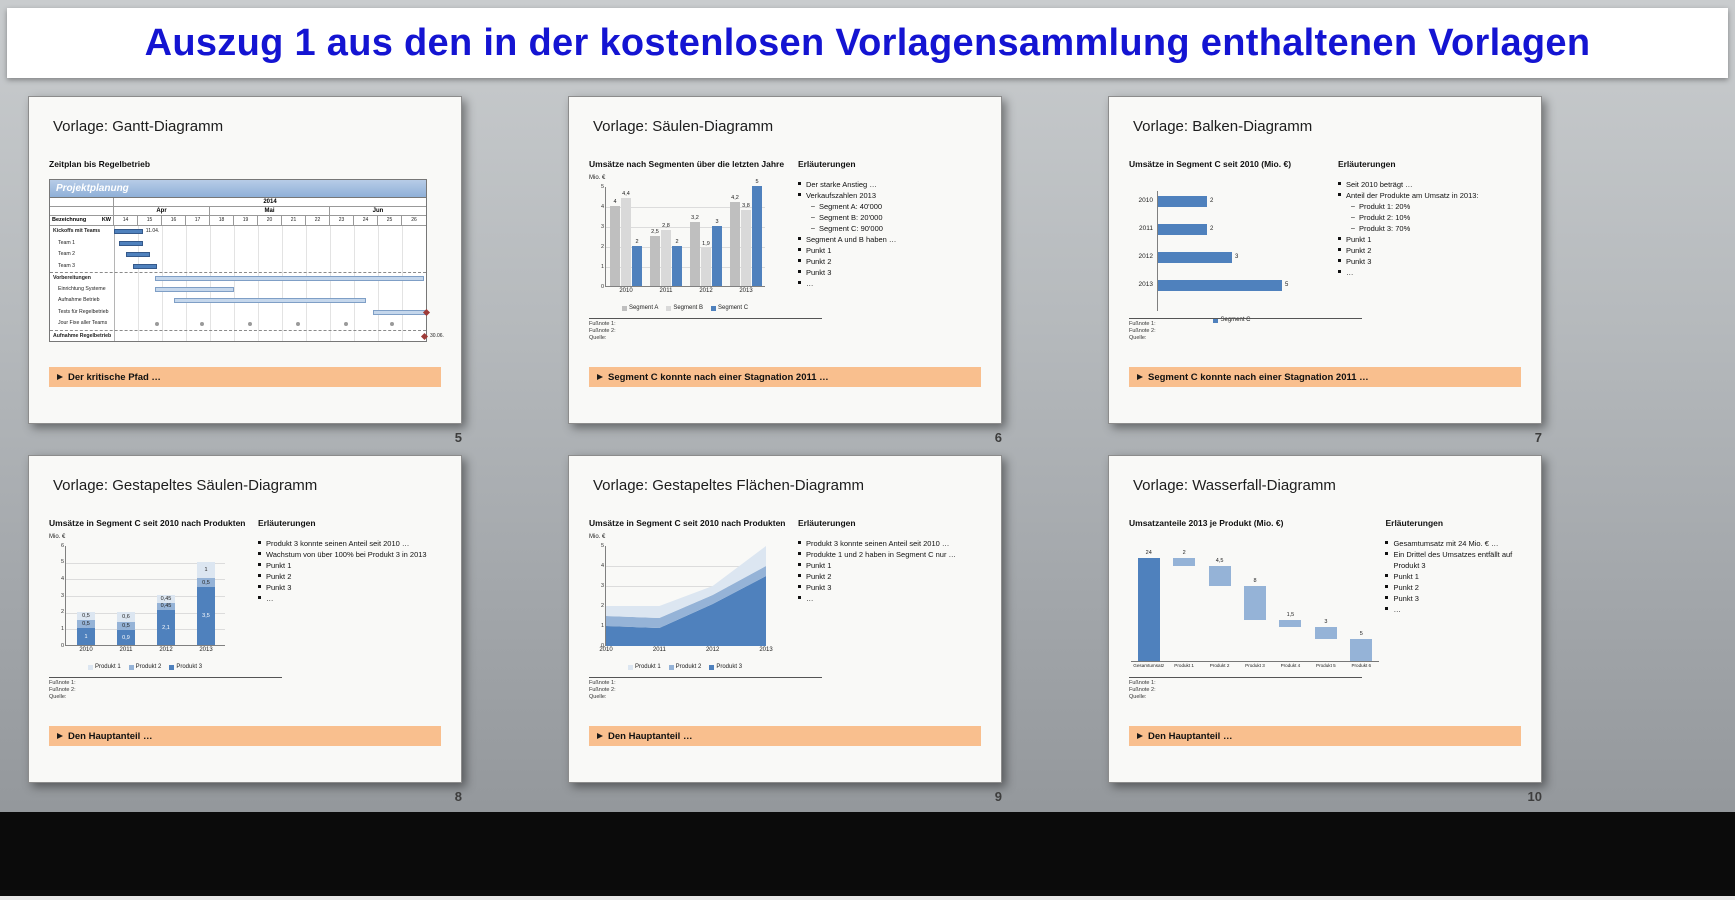  What do you see at coordinates (706, 244) in the screenshot?
I see `bar-value-label: 1,9` at bounding box center [706, 244].